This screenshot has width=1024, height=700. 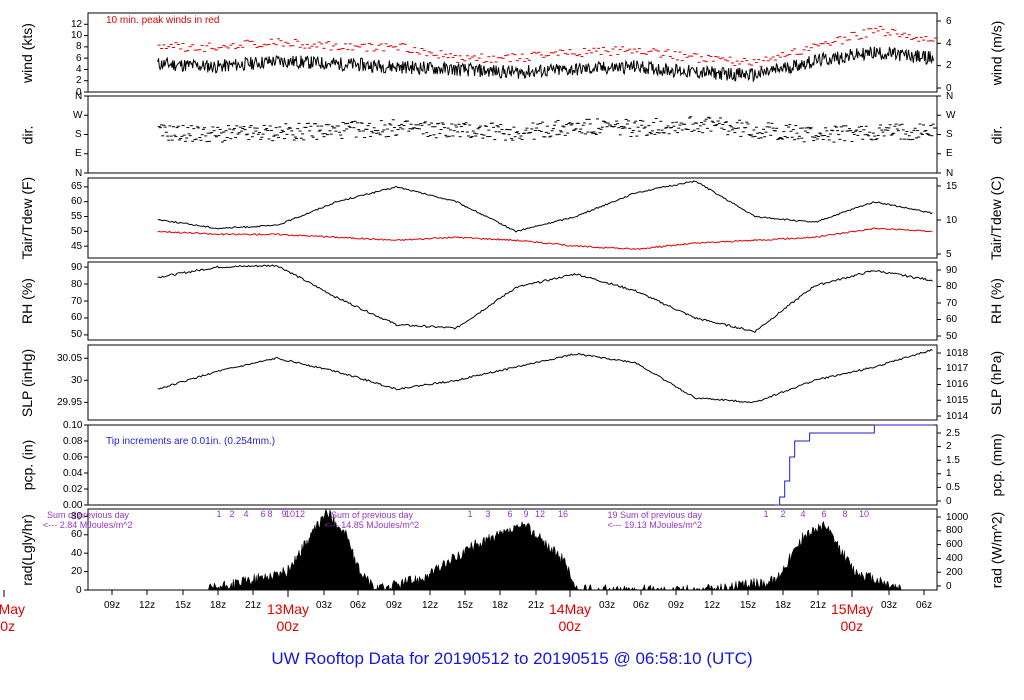 What do you see at coordinates (288, 609) in the screenshot?
I see `x-date-label: 13May` at bounding box center [288, 609].